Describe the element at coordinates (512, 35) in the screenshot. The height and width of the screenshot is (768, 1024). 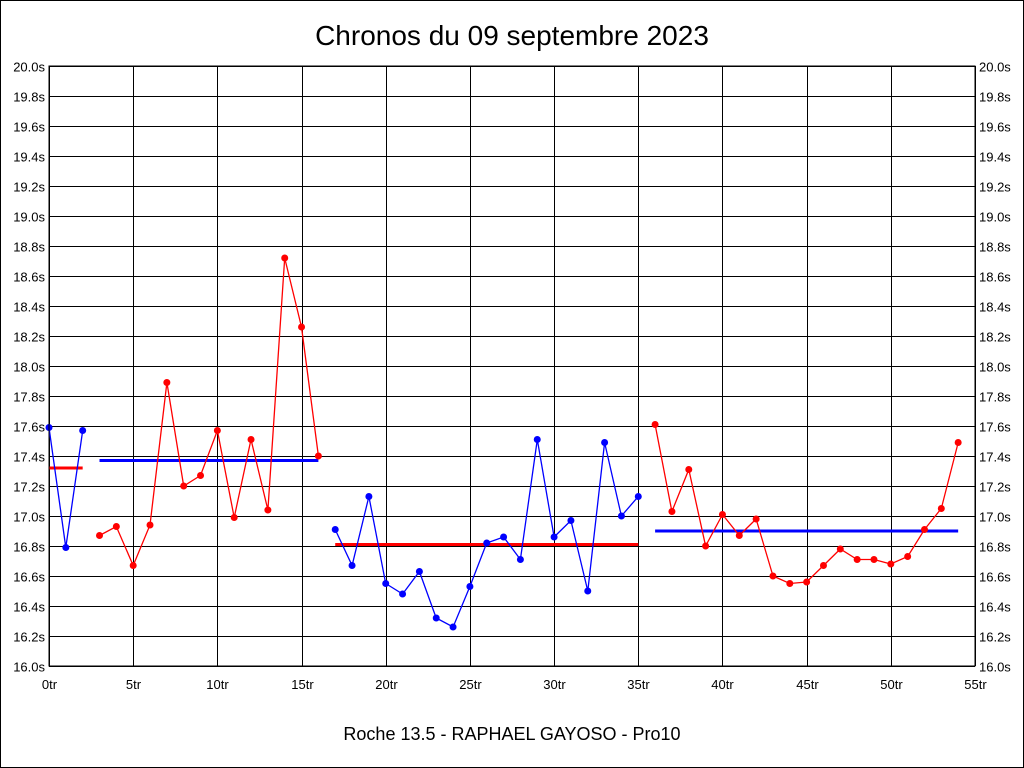
I see `chart-title: Chronos du 09 septembre 2023` at that location.